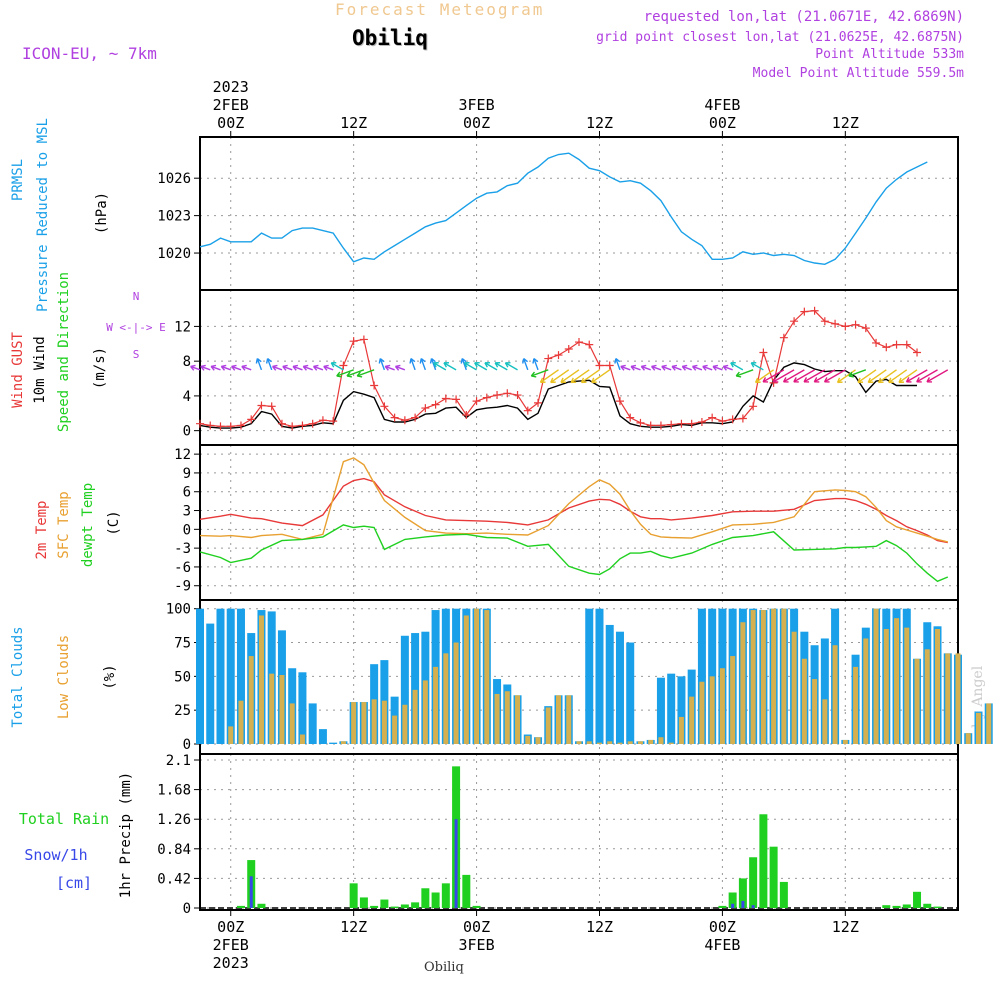  Describe the element at coordinates (88, 525) in the screenshot. I see `dewpt-title: dewpt Temp` at that location.